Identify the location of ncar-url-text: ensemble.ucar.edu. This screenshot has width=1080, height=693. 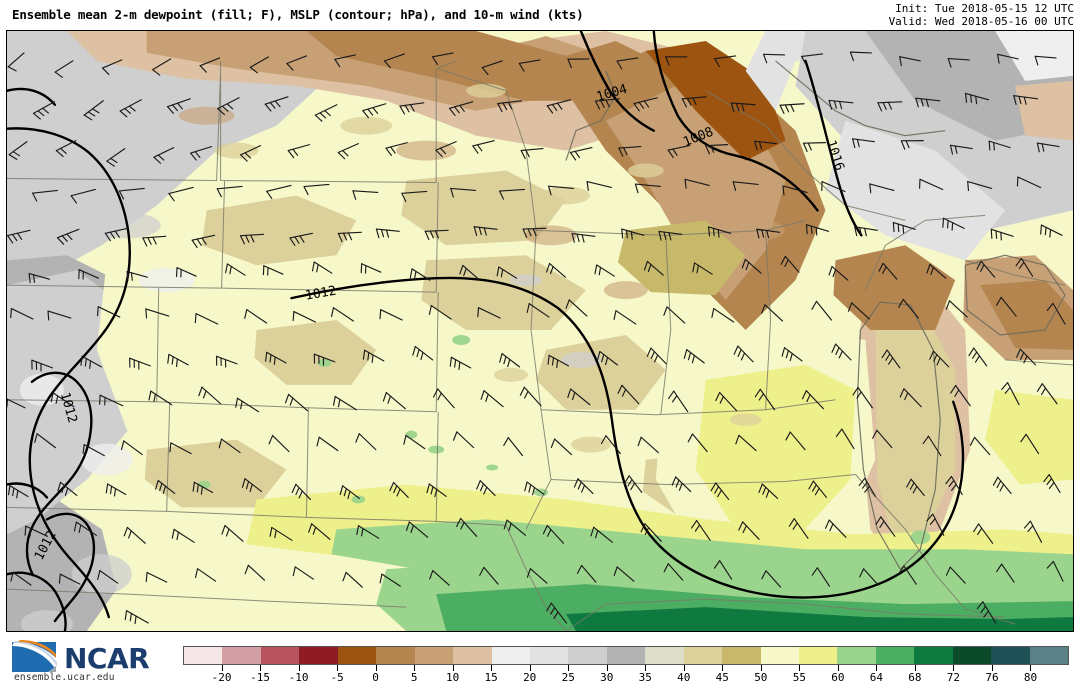
(64, 677).